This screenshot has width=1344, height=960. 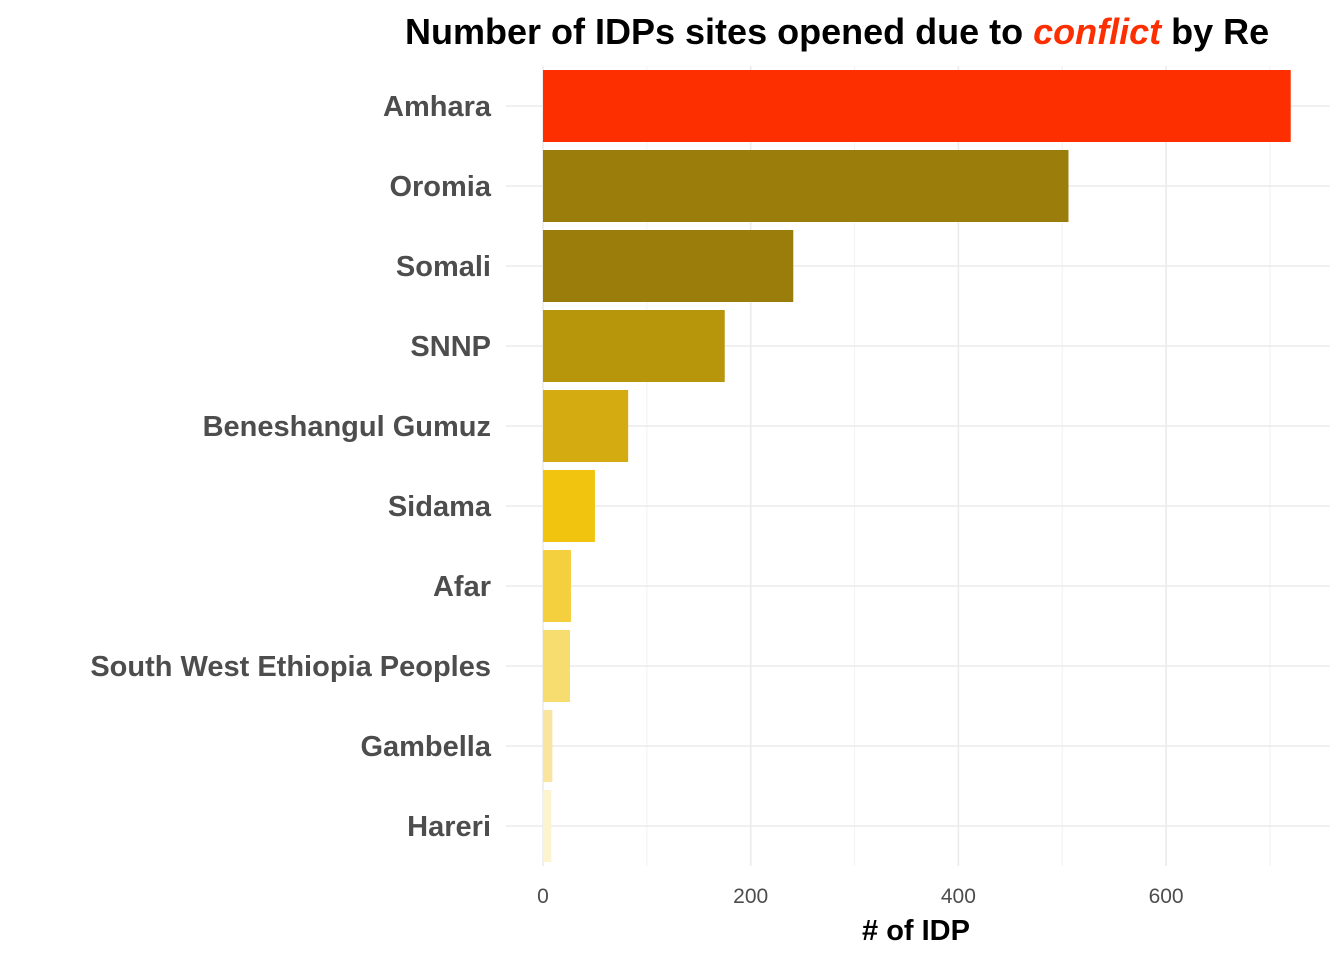 I want to click on title-suffix: by Re, so click(x=1215, y=31).